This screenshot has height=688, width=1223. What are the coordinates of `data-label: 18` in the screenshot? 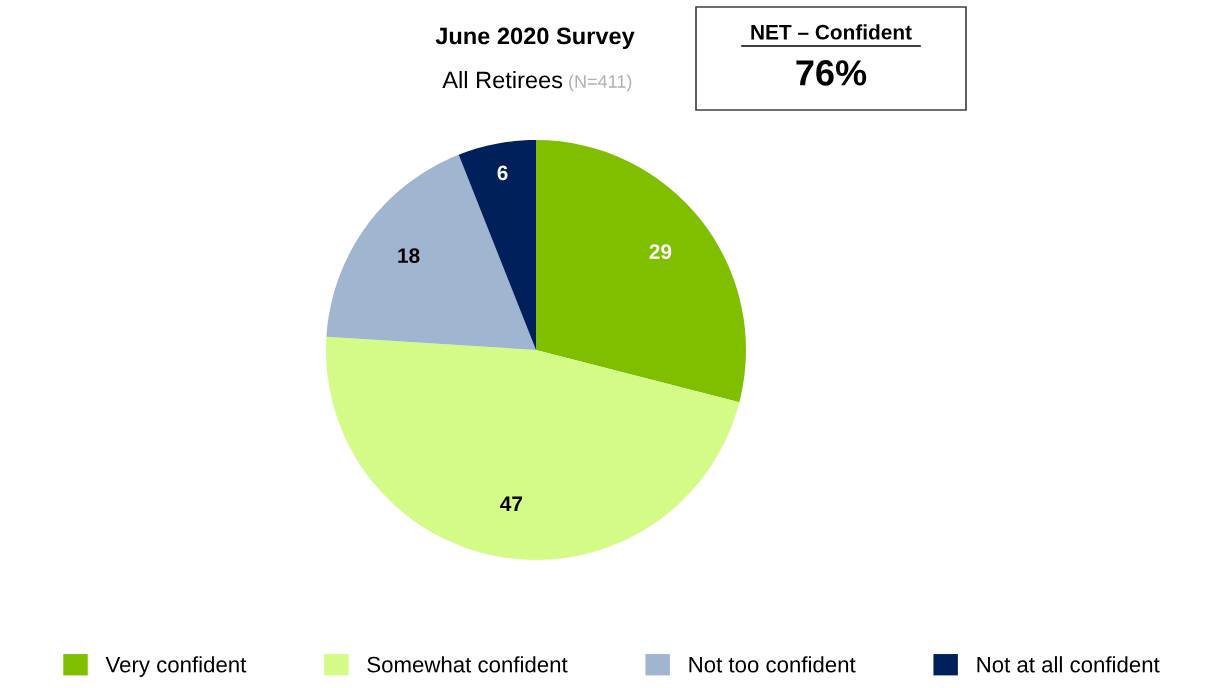 It's located at (409, 256).